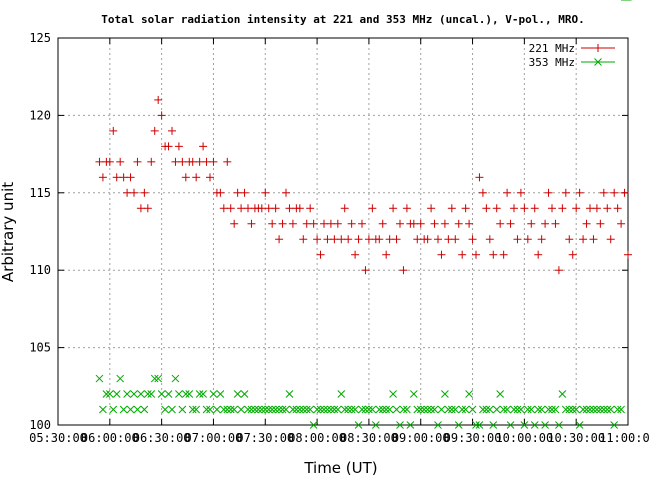 The width and height of the screenshot is (650, 480). I want to click on legend-label-221: 221 MHz, so click(552, 48).